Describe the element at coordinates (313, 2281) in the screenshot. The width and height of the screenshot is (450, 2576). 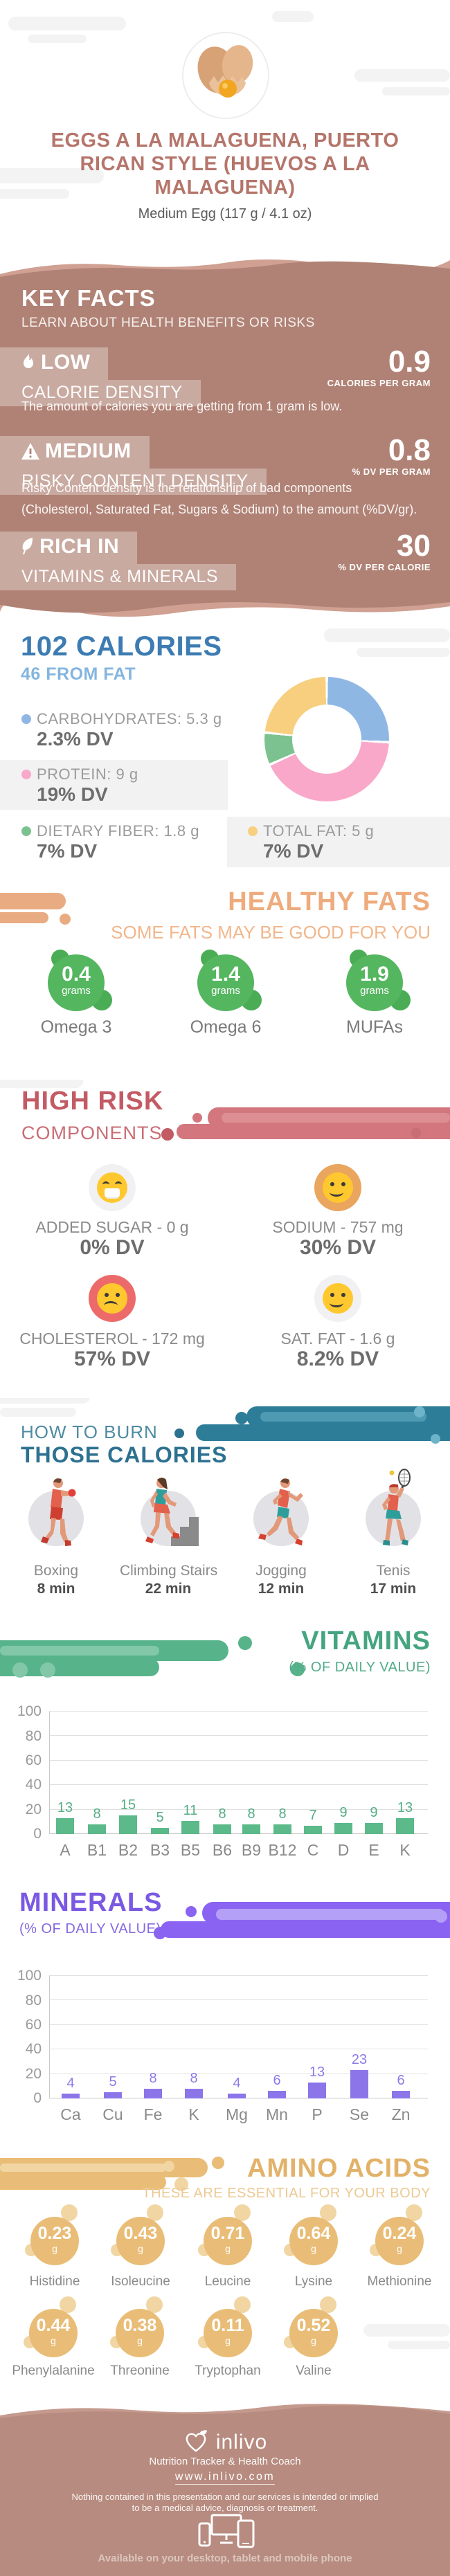
I see `lysine-label: Lysine` at that location.